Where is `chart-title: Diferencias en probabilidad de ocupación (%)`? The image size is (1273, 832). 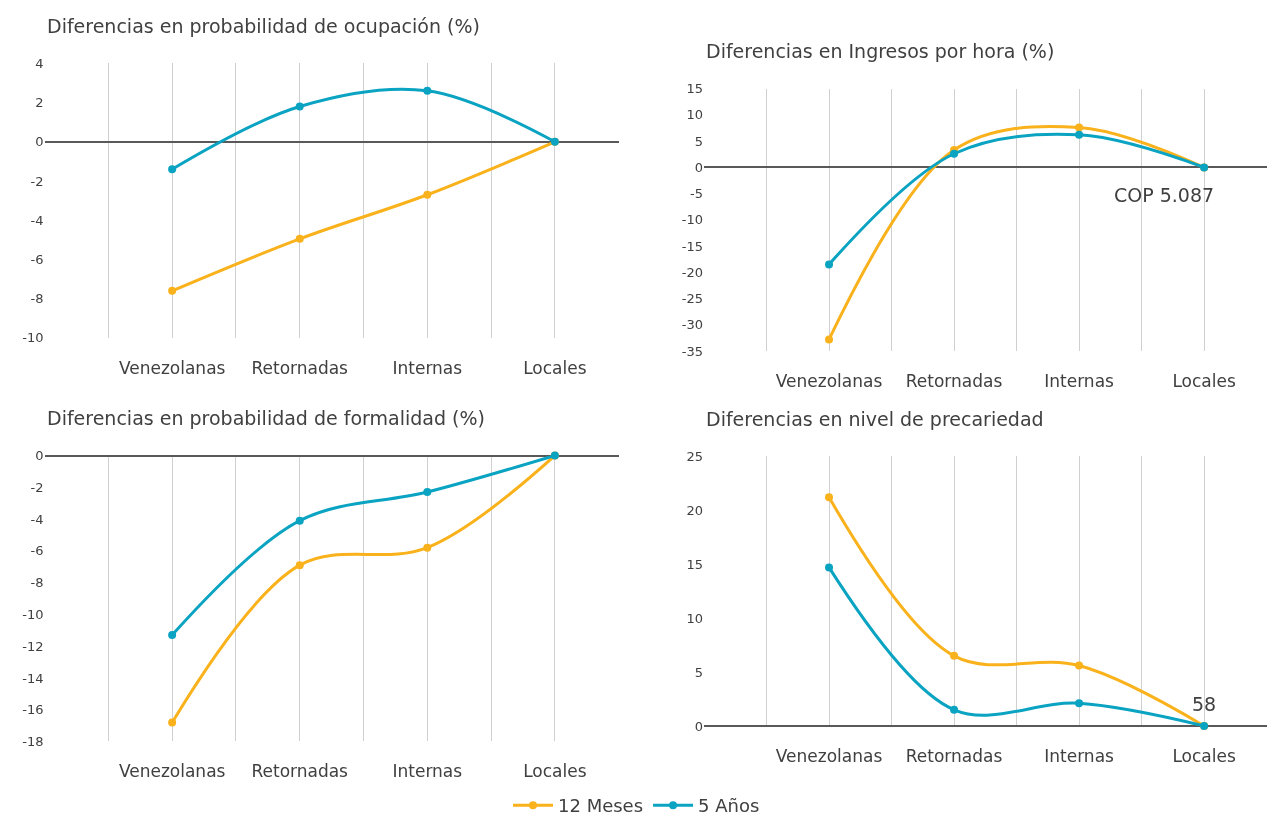 chart-title: Diferencias en probabilidad de ocupación (%) is located at coordinates (263, 26).